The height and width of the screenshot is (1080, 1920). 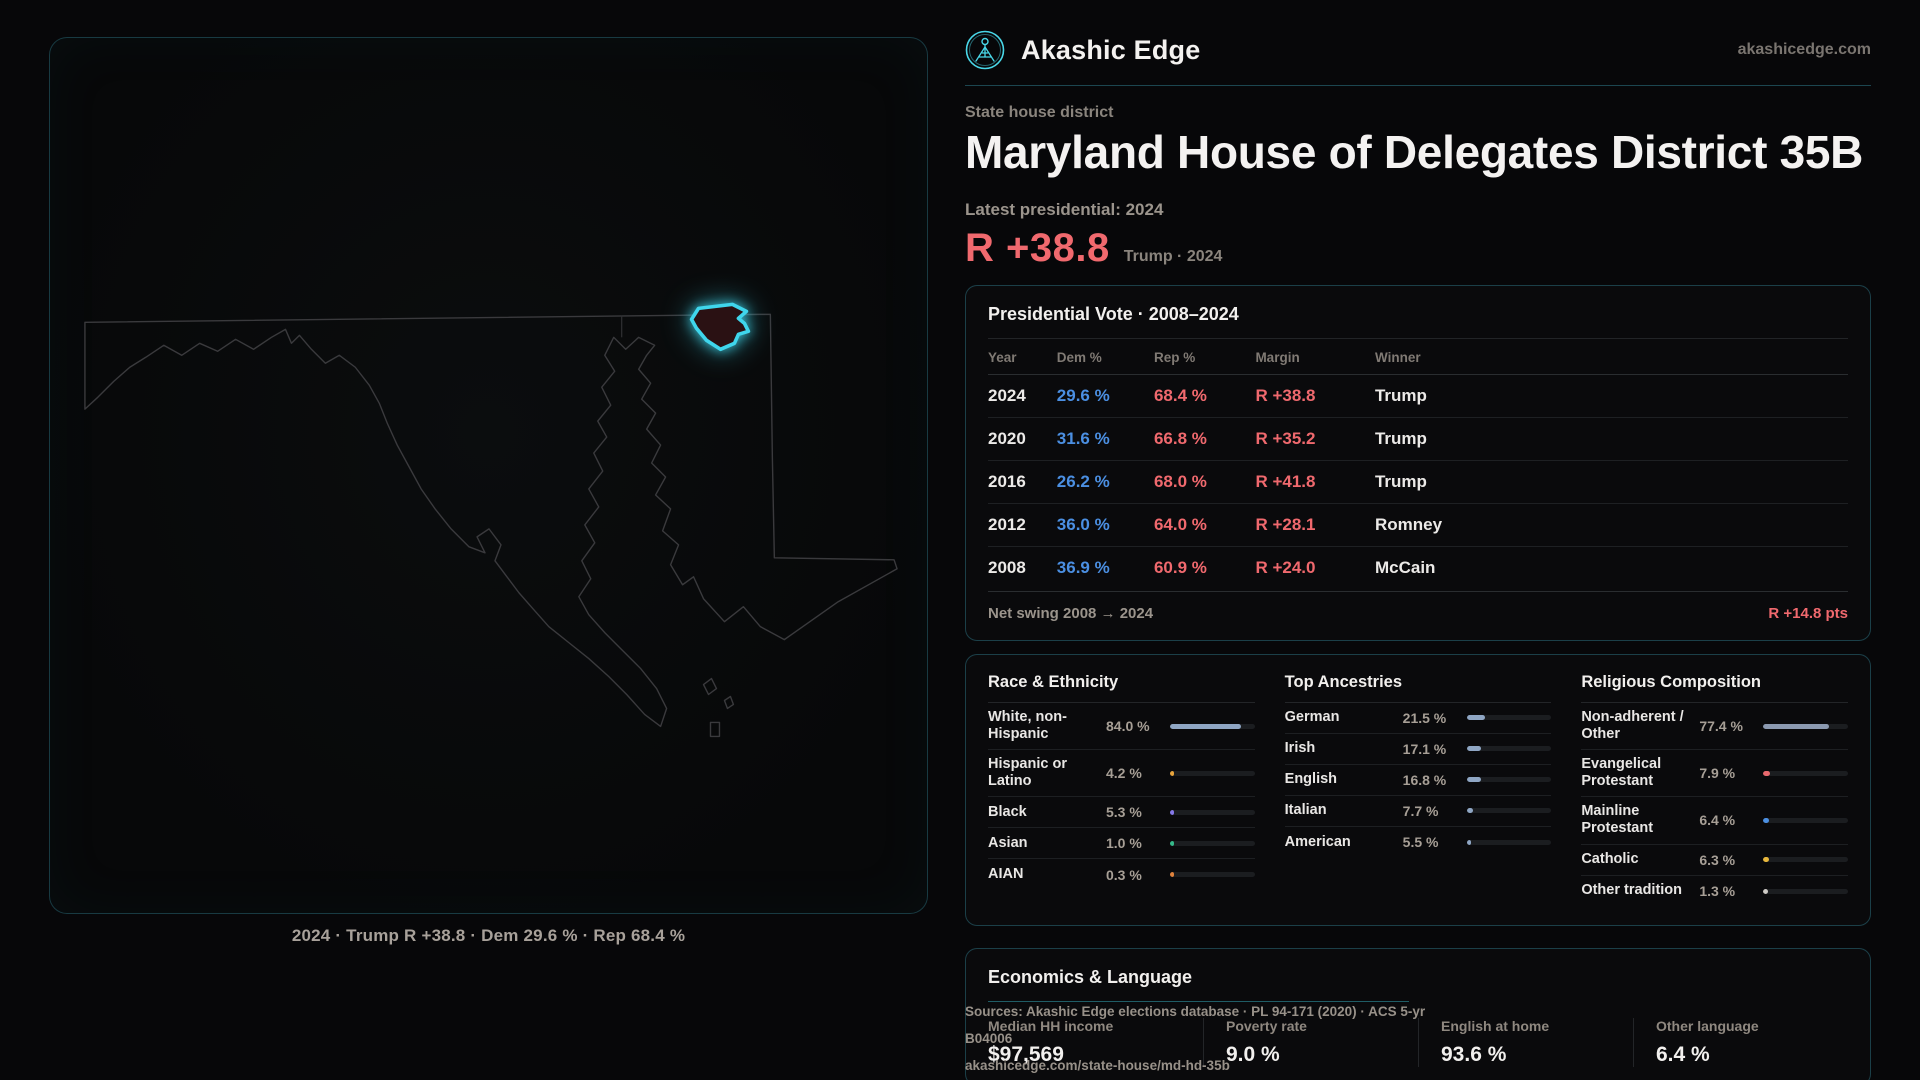 What do you see at coordinates (1808, 613) in the screenshot?
I see `net-swing-value: R +14.8 pts` at bounding box center [1808, 613].